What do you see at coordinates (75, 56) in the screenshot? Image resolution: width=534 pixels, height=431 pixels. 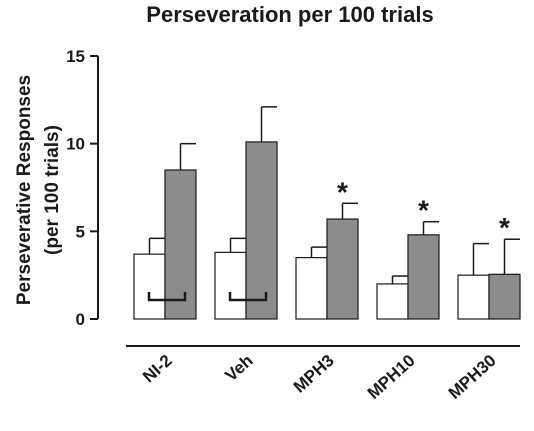 I see `y-tick-label: 15` at bounding box center [75, 56].